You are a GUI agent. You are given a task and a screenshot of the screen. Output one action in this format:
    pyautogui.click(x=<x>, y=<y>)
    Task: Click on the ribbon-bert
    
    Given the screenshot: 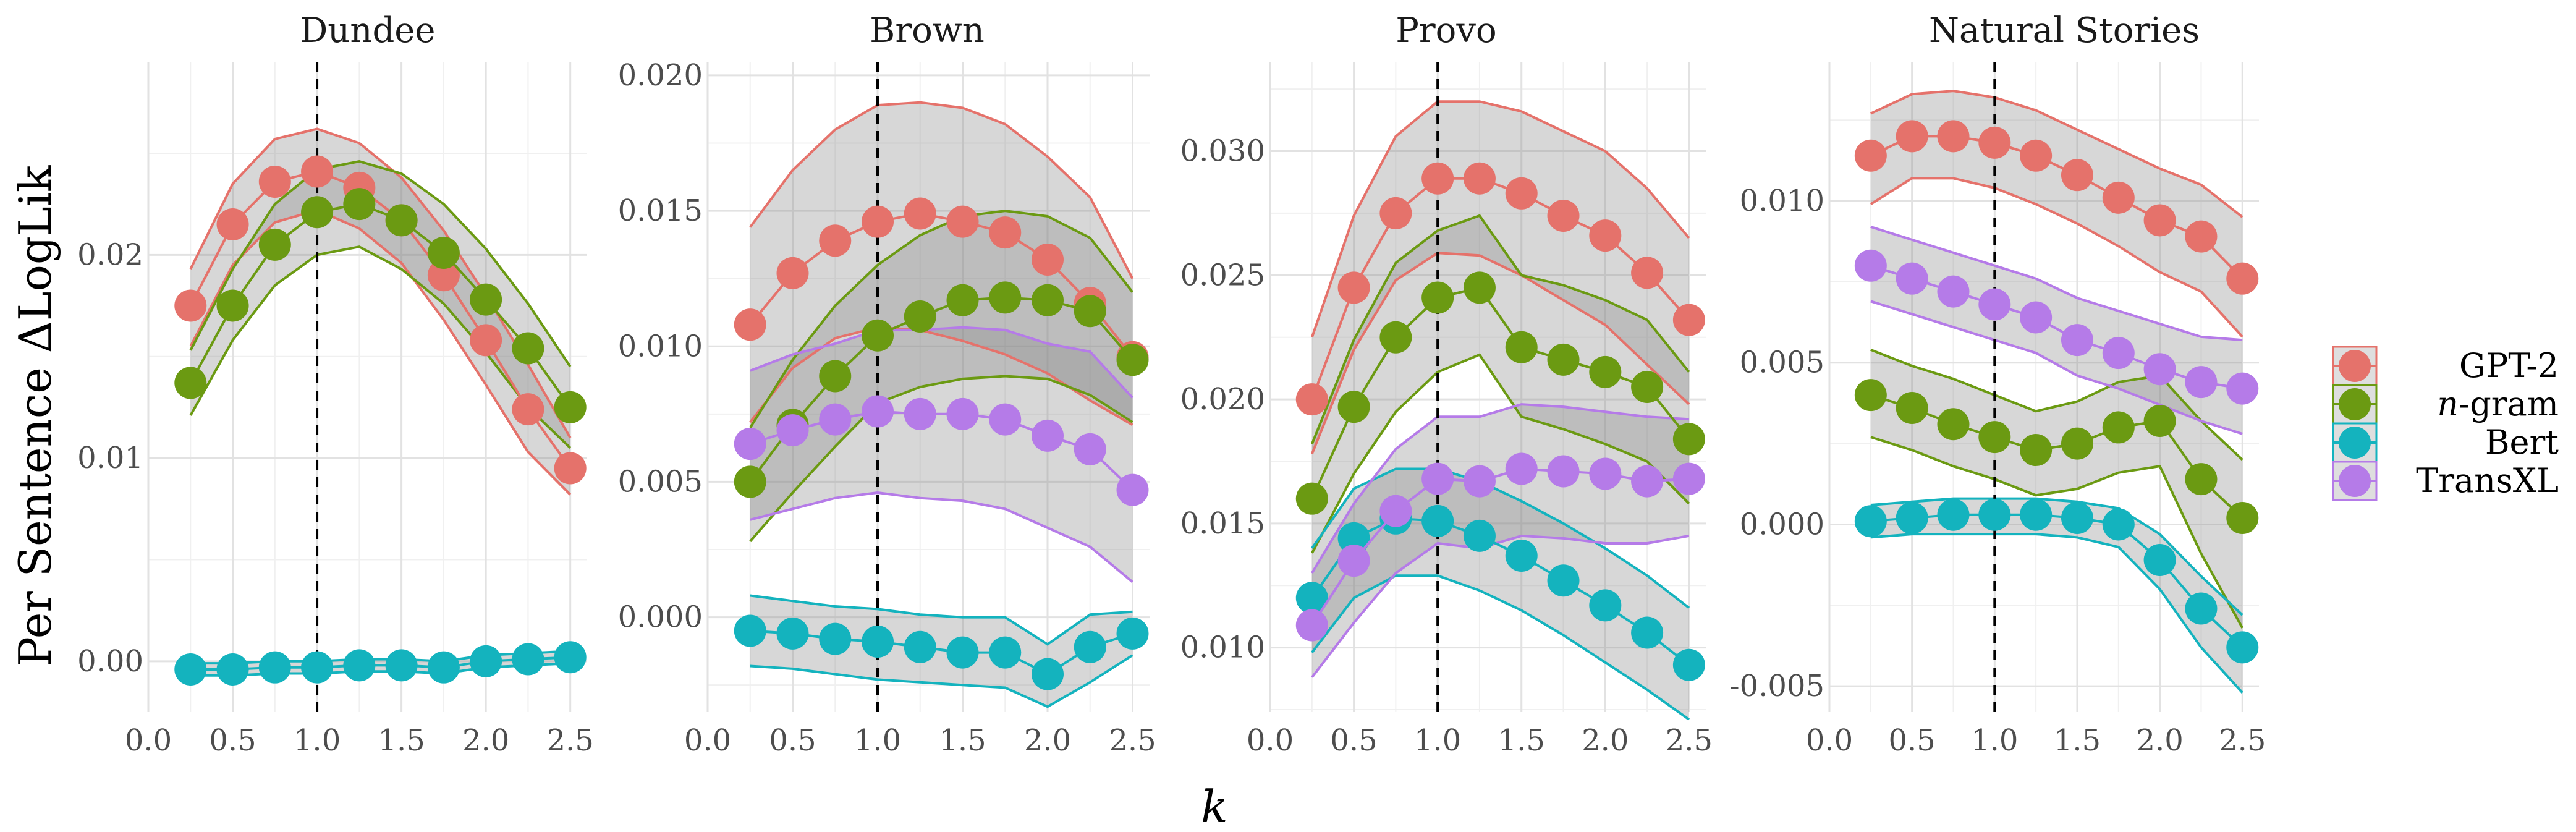 What is the action you would take?
    pyautogui.click(x=2056, y=595)
    